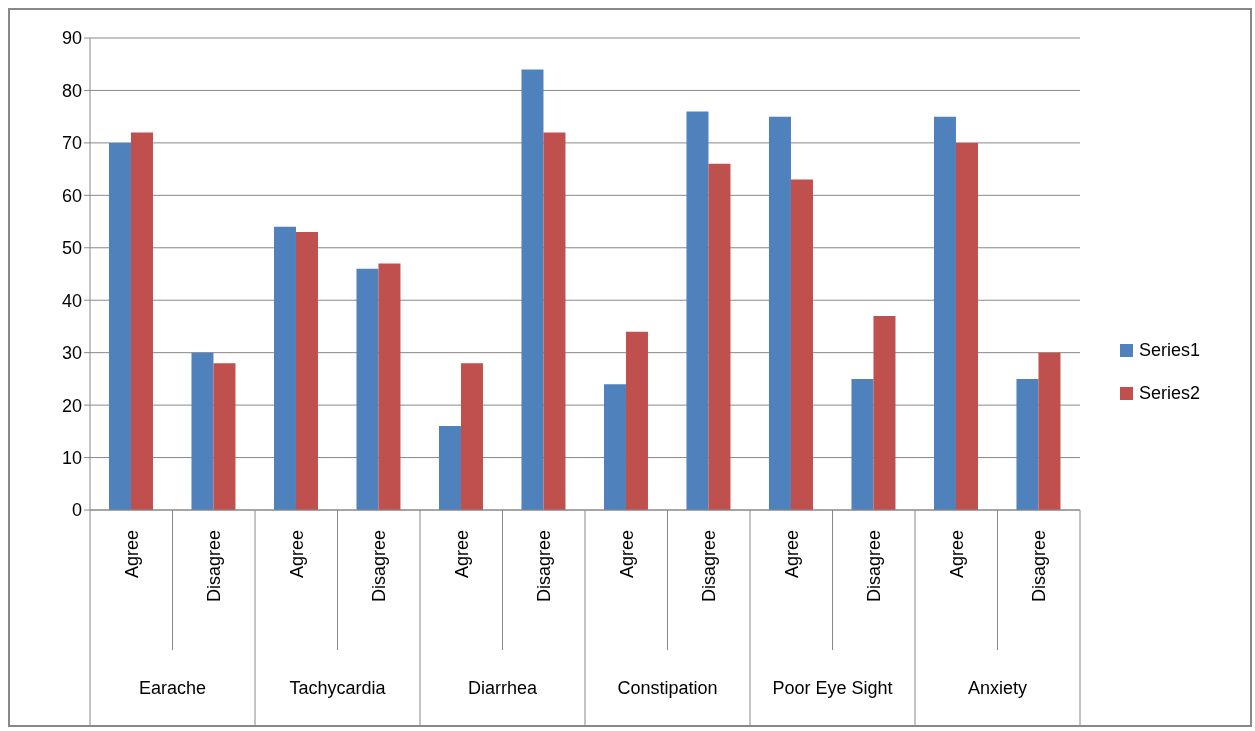  What do you see at coordinates (997, 688) in the screenshot?
I see `text: Anxiety` at bounding box center [997, 688].